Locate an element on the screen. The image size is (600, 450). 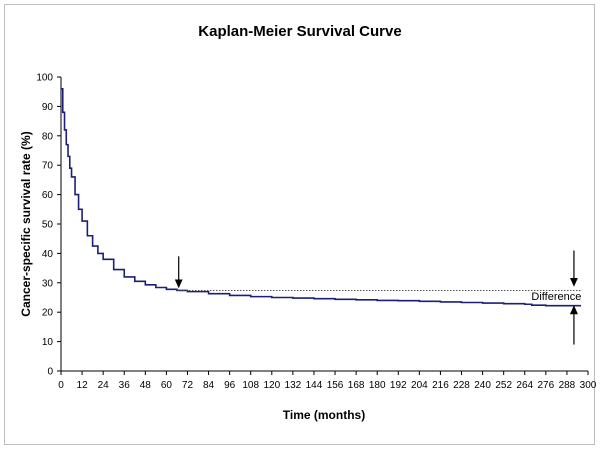
x-tick-label: 276 is located at coordinates (545, 385).